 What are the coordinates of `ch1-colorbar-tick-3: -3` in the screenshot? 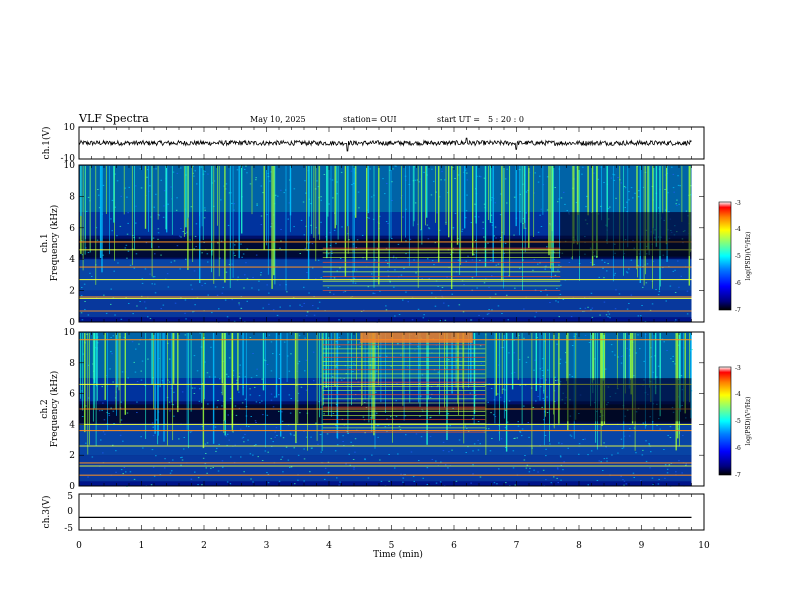 It's located at (738, 203).